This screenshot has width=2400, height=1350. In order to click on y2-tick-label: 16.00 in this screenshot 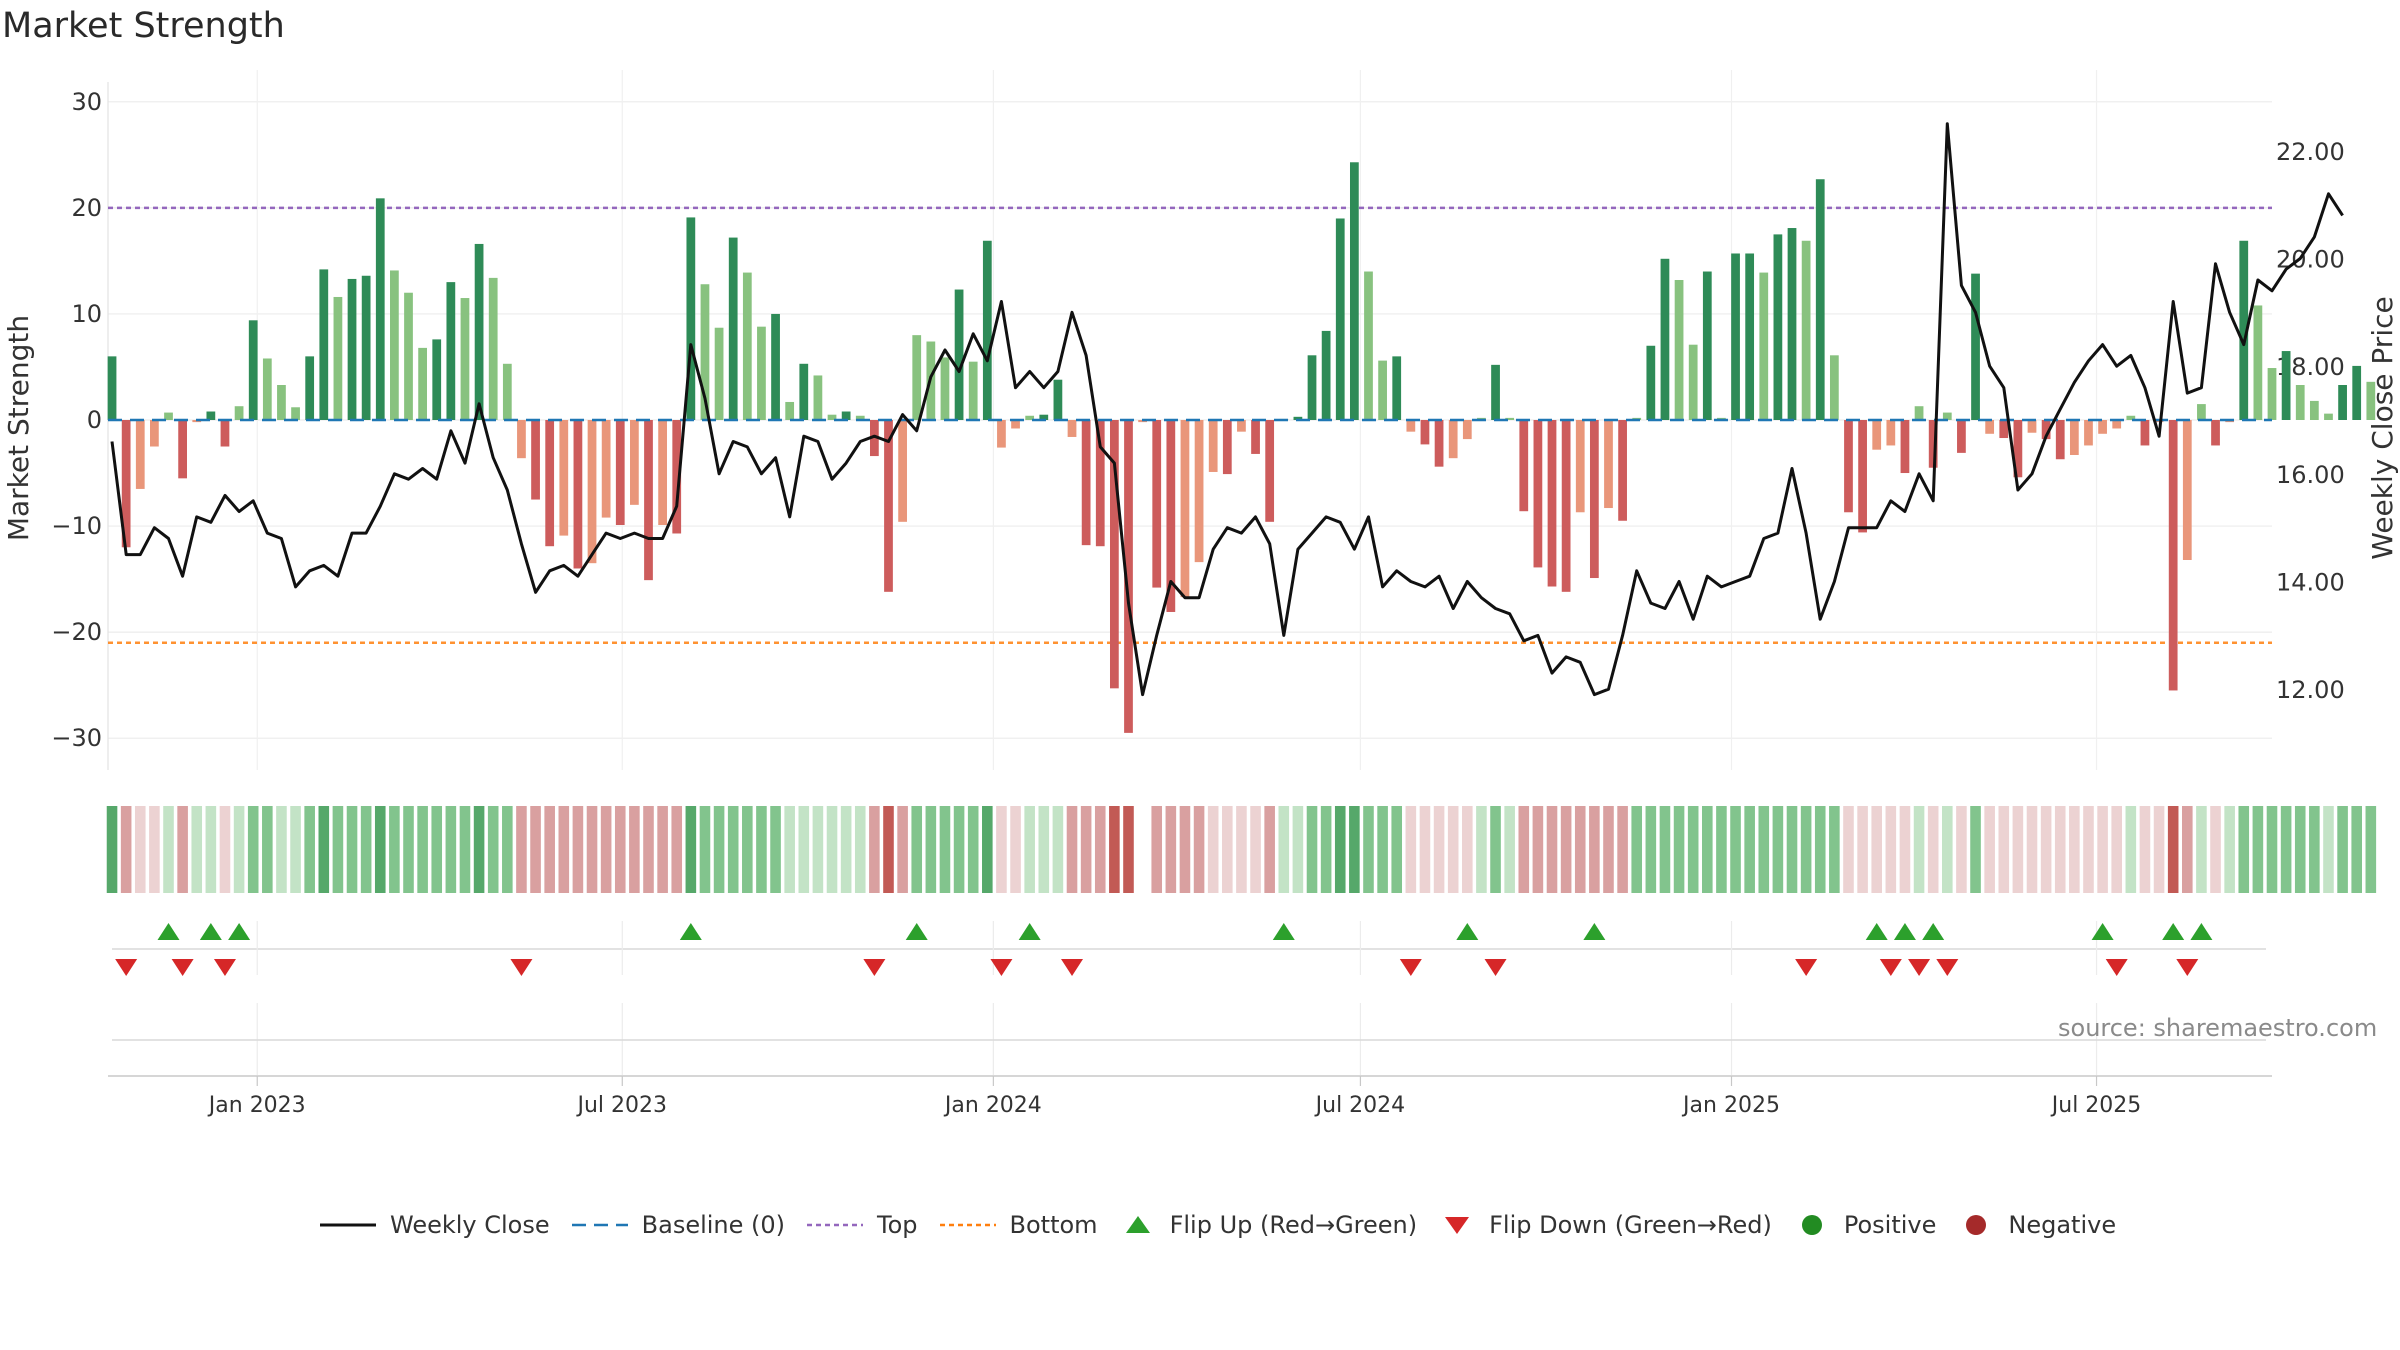, I will do `click(2310, 475)`.